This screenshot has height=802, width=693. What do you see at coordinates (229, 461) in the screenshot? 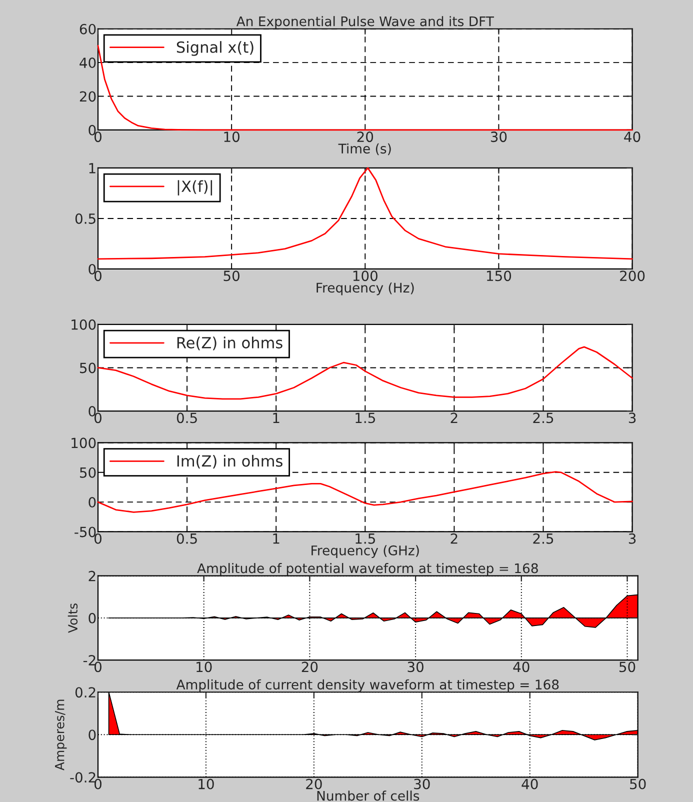
I see `legend-label: Im(Z) in ohms` at bounding box center [229, 461].